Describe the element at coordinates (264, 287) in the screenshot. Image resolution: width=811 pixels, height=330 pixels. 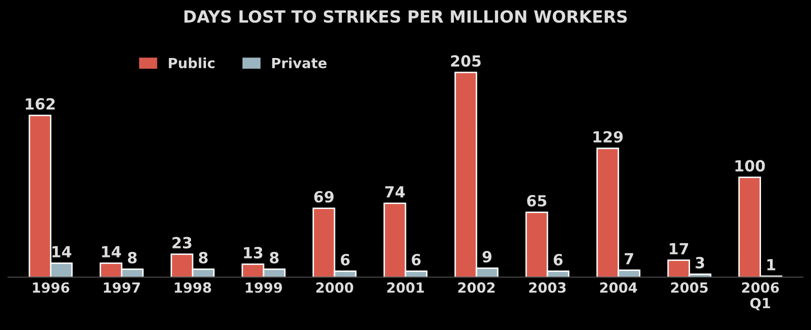
I see `x-tick-label: 1999` at that location.